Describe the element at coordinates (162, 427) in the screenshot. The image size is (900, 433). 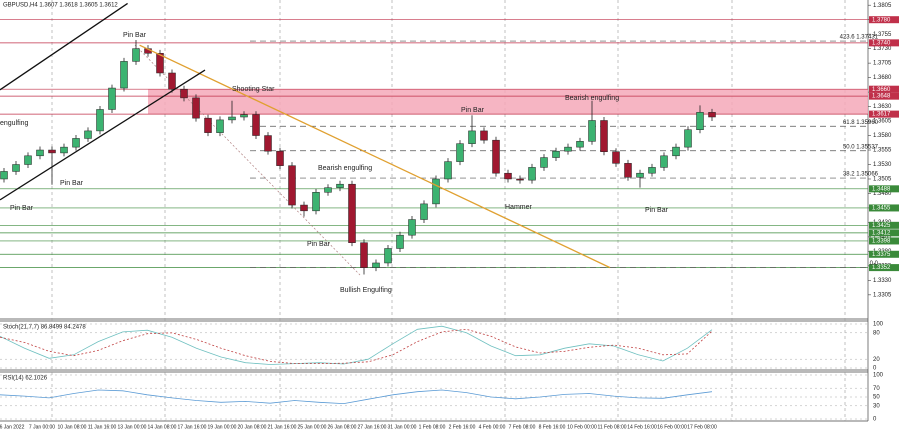
I see `x-tick-label: 14 Jan 08:00` at that location.